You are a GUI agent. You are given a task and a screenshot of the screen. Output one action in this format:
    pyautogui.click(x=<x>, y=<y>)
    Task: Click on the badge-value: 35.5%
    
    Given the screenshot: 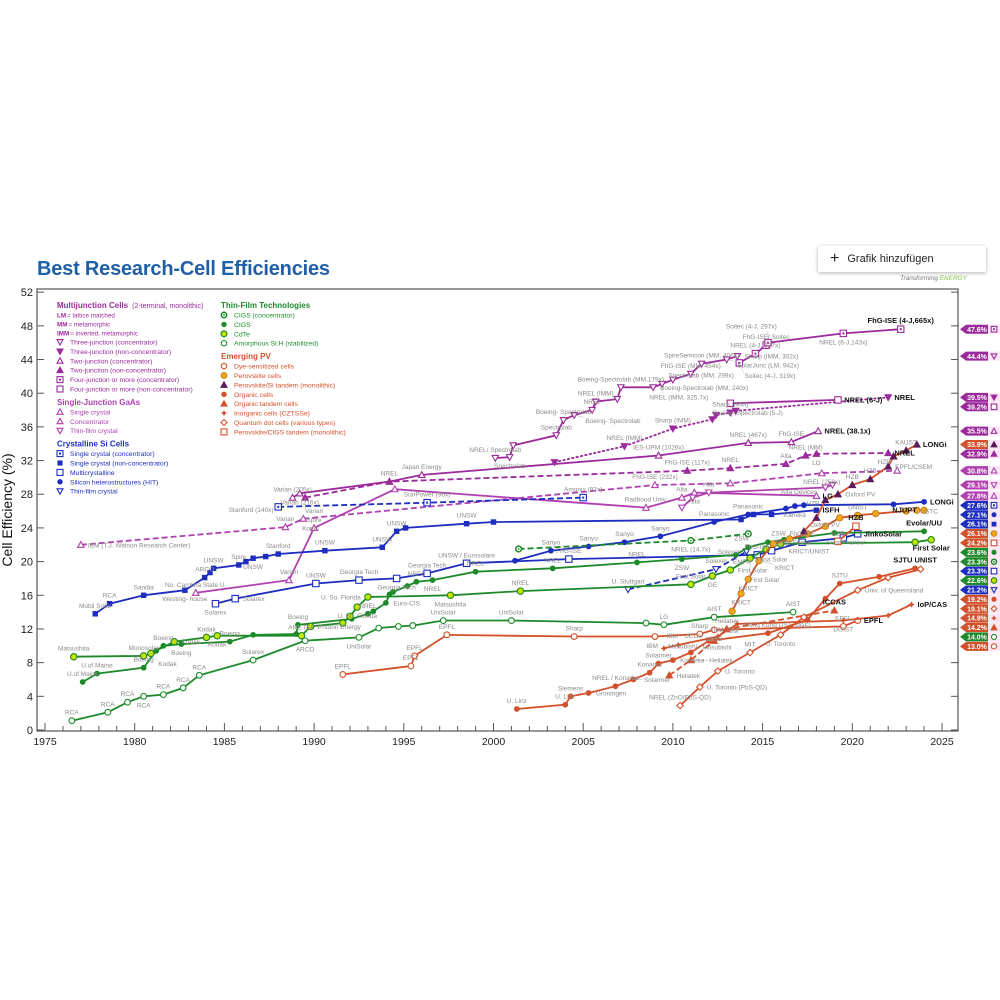 What is the action you would take?
    pyautogui.click(x=977, y=432)
    